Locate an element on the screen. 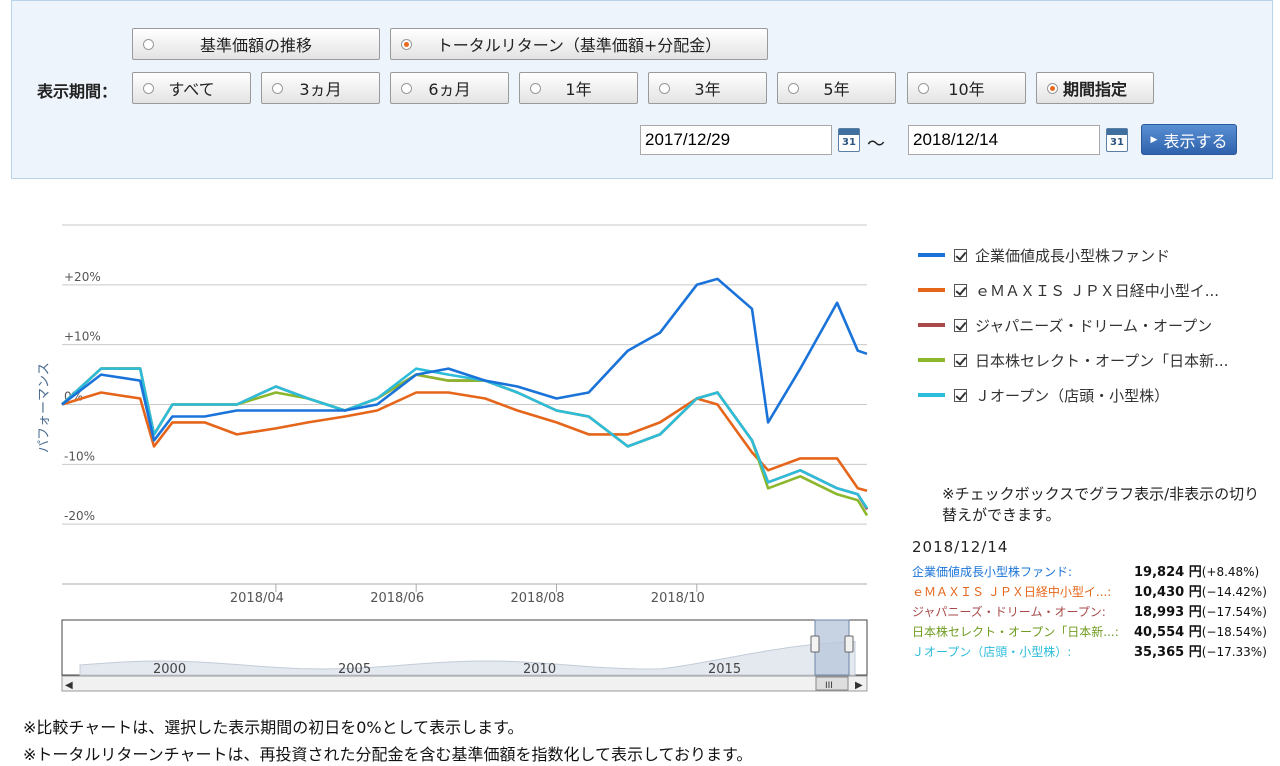  period-label-3m: 3ヵ月 is located at coordinates (320, 89).